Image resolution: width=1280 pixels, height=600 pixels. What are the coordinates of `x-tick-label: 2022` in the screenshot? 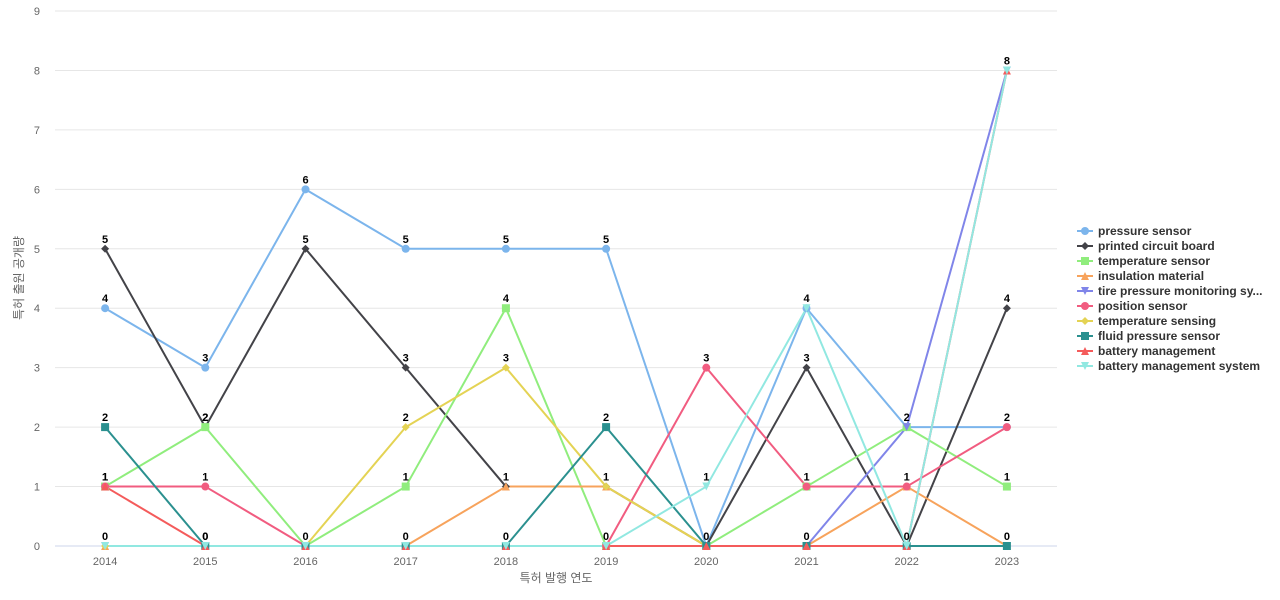 It's located at (906, 562).